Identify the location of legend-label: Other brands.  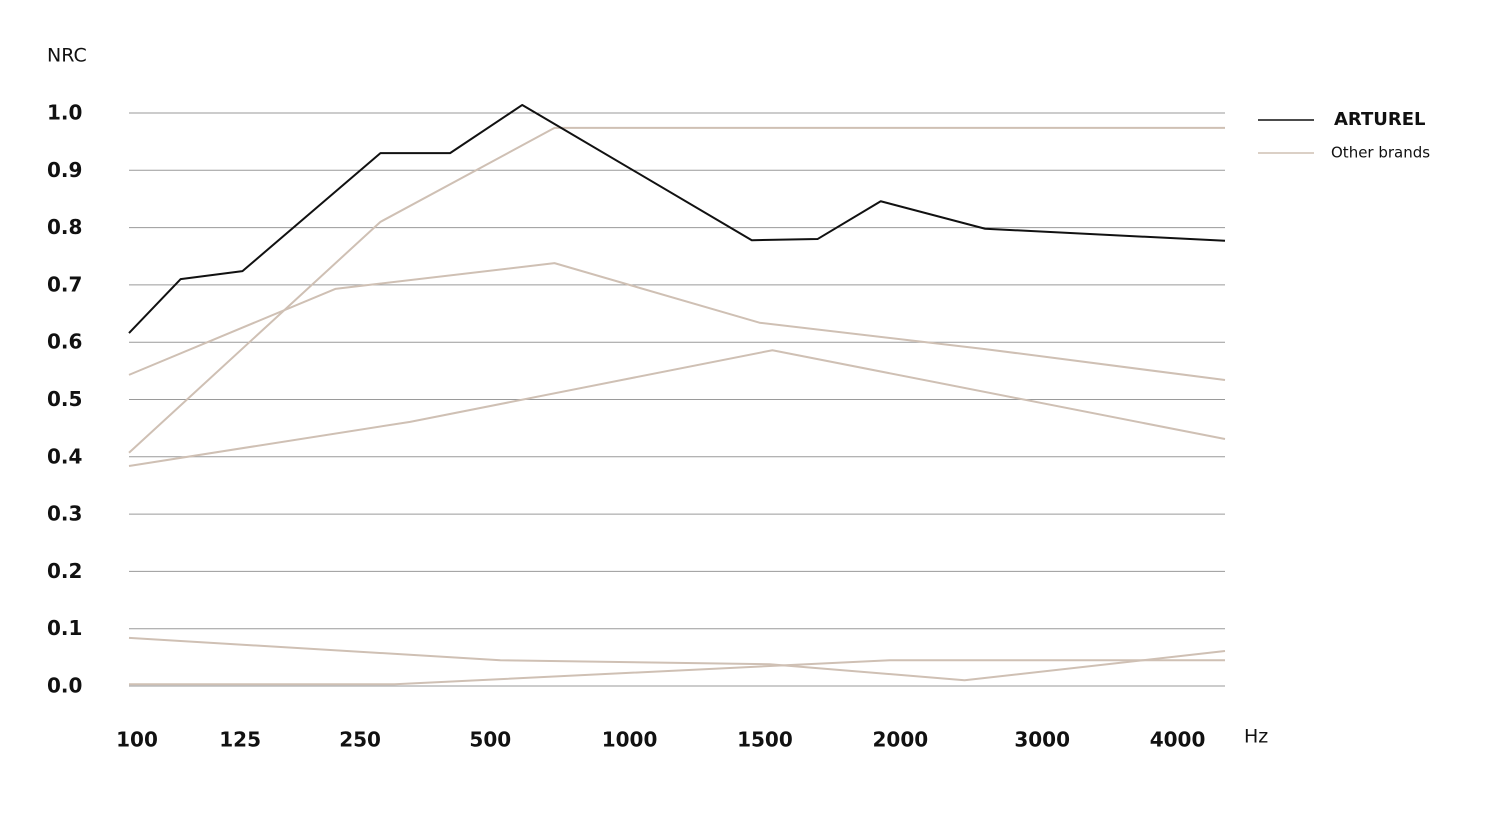
(1380, 153).